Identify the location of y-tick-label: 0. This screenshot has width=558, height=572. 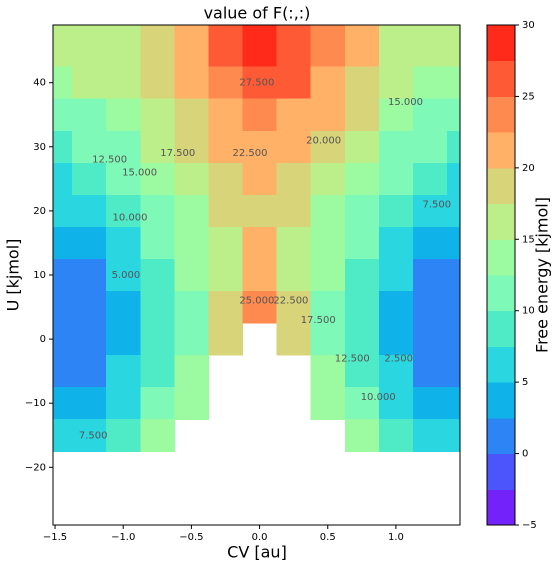
(43, 339).